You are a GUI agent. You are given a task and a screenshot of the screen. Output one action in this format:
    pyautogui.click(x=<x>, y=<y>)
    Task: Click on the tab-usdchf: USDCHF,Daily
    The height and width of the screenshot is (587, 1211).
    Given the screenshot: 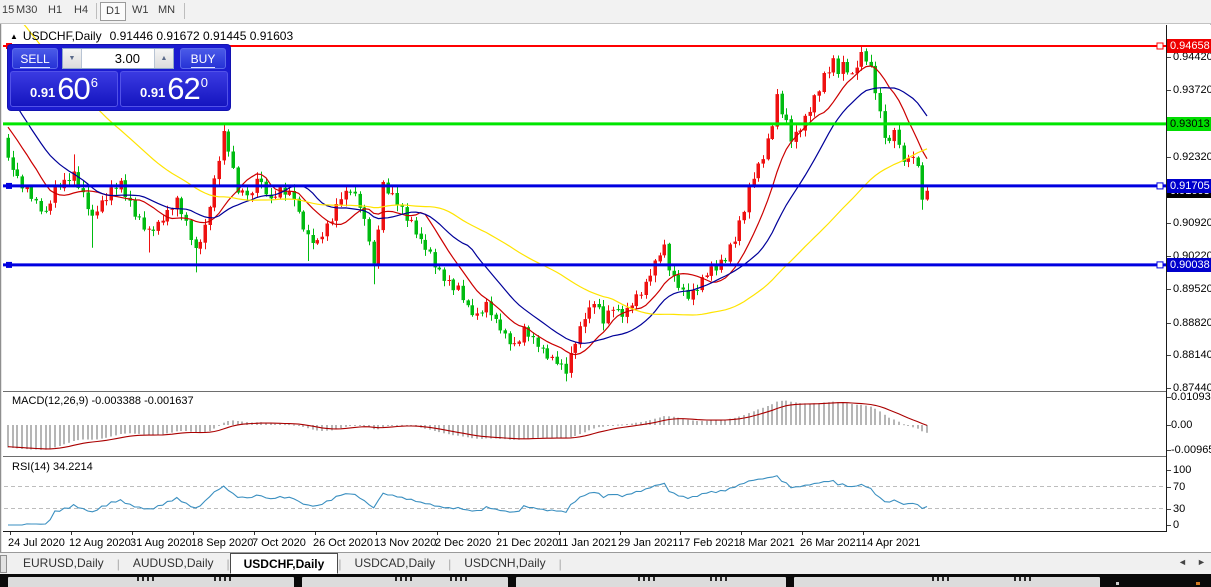 What is the action you would take?
    pyautogui.click(x=284, y=563)
    